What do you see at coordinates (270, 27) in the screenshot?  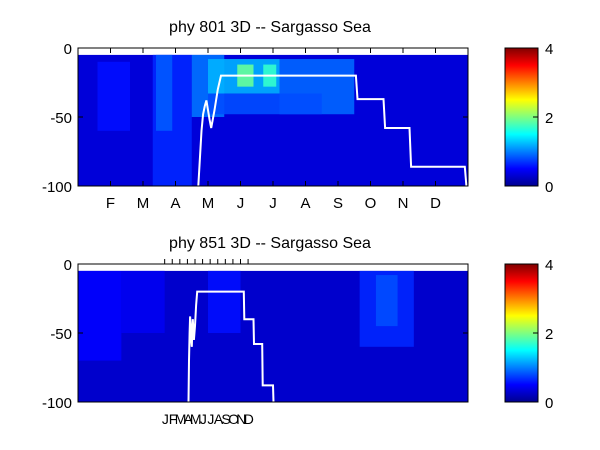 I see `subplot-1-title: phy 801 3D -- Sargasso Sea` at bounding box center [270, 27].